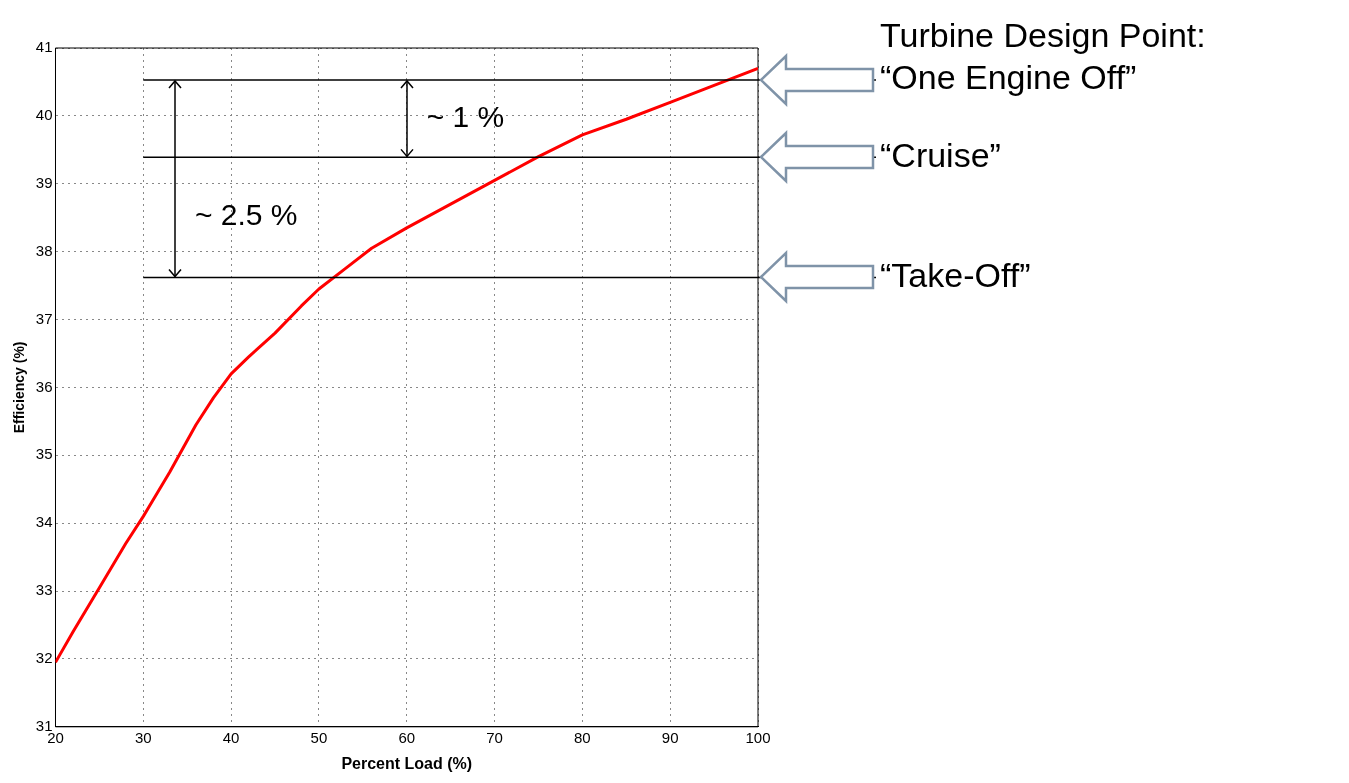 This screenshot has width=1349, height=783. Describe the element at coordinates (670, 737) in the screenshot. I see `x-tick-label: 90` at that location.